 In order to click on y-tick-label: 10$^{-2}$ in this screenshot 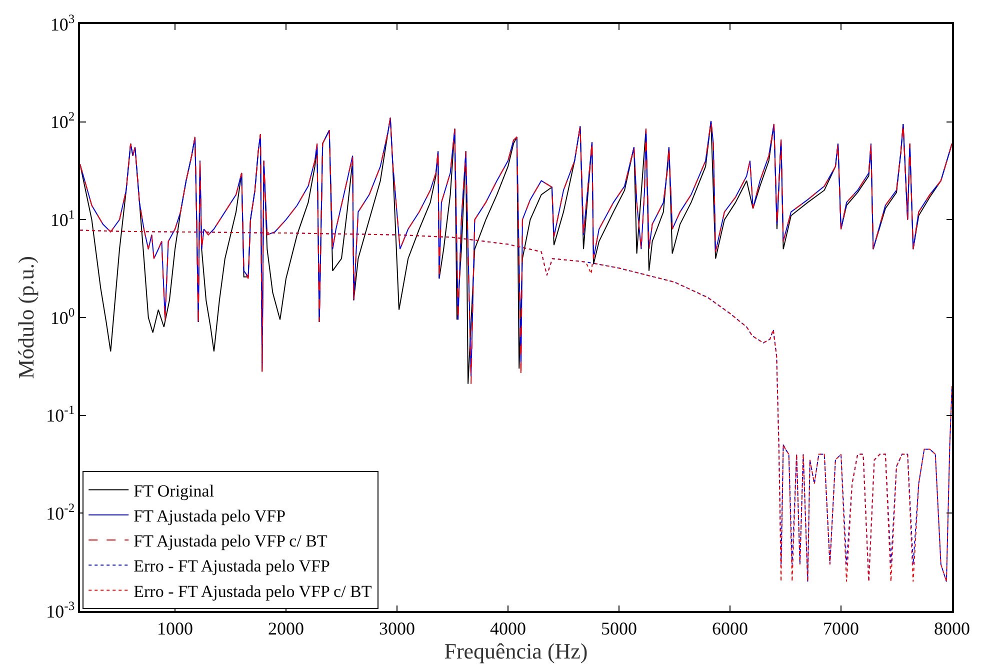, I will do `click(60, 512)`.